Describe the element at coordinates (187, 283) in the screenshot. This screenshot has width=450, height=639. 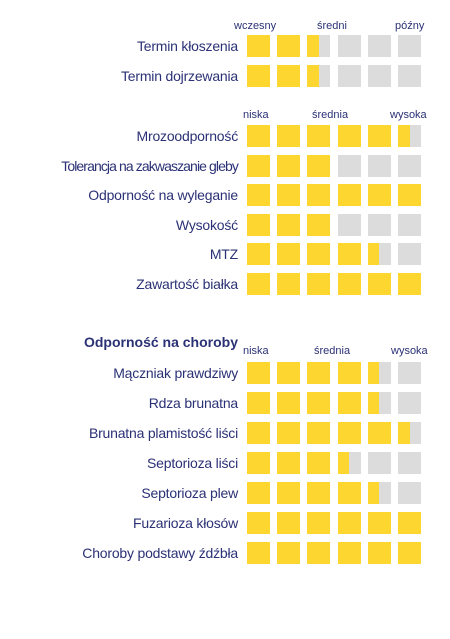
I see `row-label: Zawartość białka` at that location.